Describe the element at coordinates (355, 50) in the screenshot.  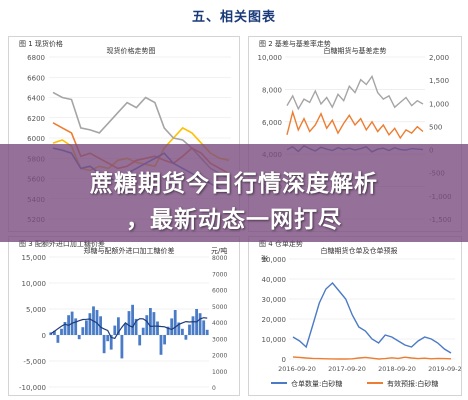
I see `chart-title: 白糖期货与基差走势` at that location.